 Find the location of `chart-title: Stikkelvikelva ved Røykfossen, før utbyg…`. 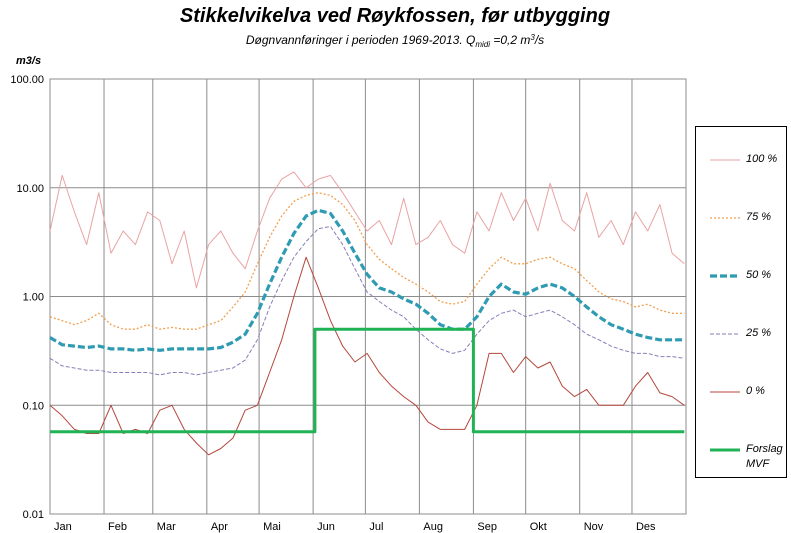

chart-title: Stikkelvikelva ved Røykfossen, før utbyg… is located at coordinates (395, 16).